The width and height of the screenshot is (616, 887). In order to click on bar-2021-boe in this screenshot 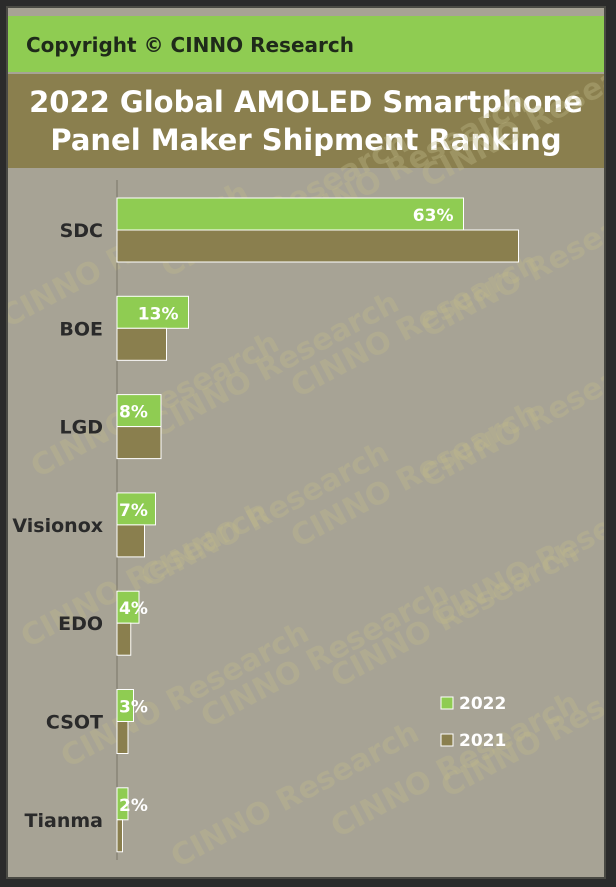, I will do `click(141, 344)`.